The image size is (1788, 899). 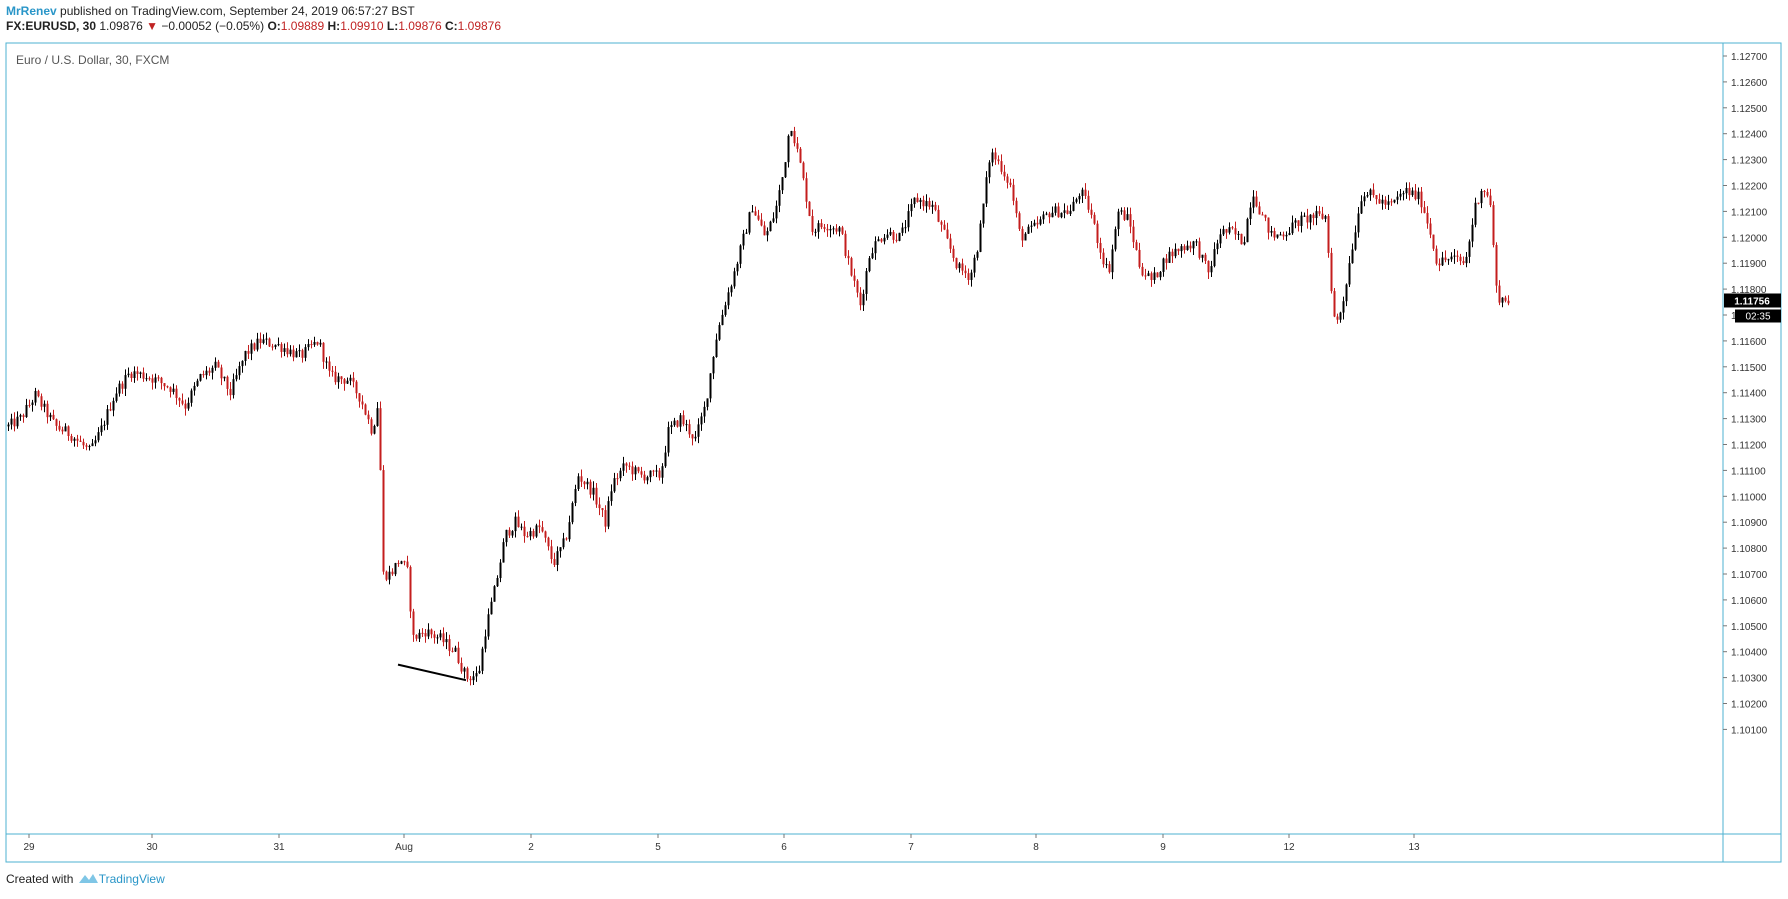 I want to click on y-tick-label: 1.11300, so click(x=1749, y=420).